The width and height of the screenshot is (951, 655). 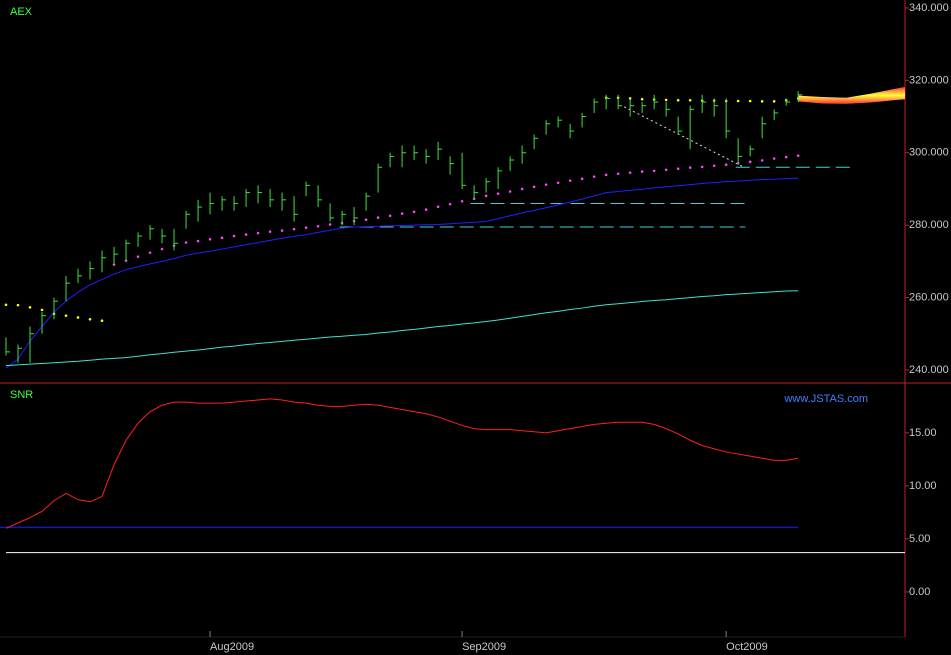 What do you see at coordinates (684, 137) in the screenshot?
I see `trend-line` at bounding box center [684, 137].